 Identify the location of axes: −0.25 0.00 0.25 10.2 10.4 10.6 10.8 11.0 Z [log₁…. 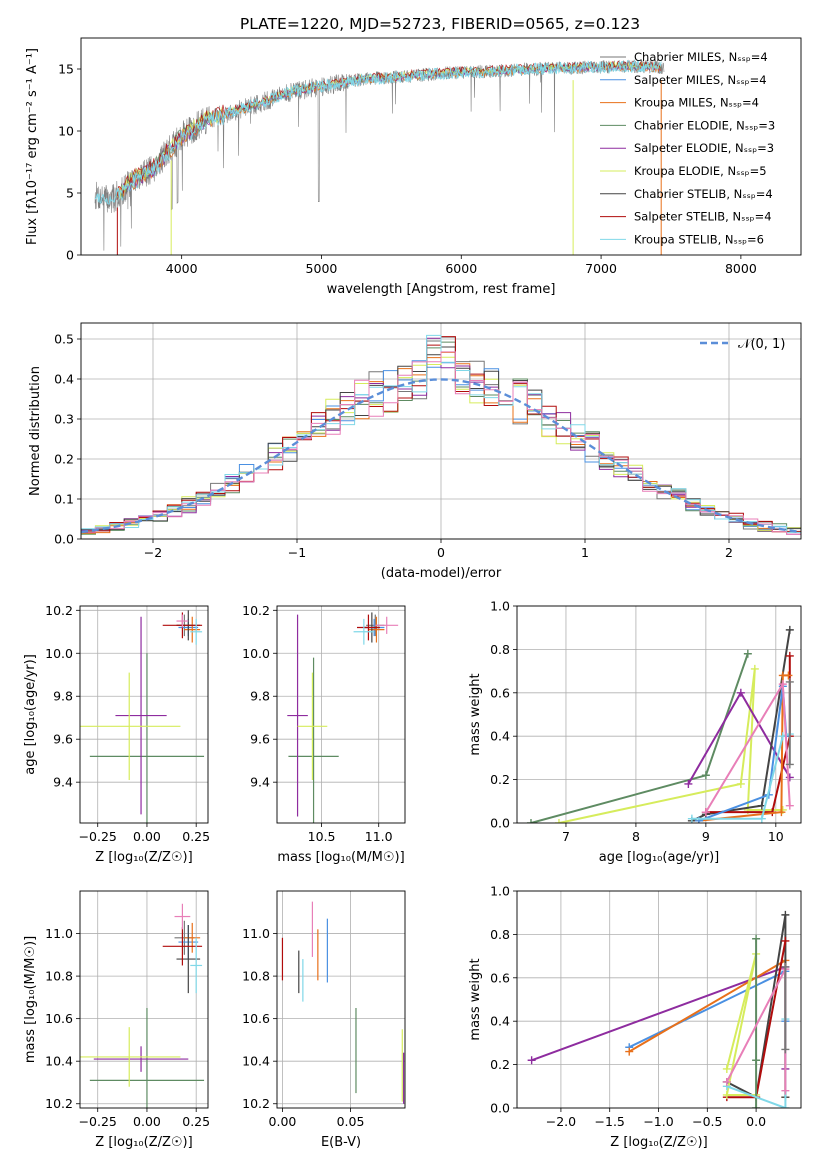
(116, 1020).